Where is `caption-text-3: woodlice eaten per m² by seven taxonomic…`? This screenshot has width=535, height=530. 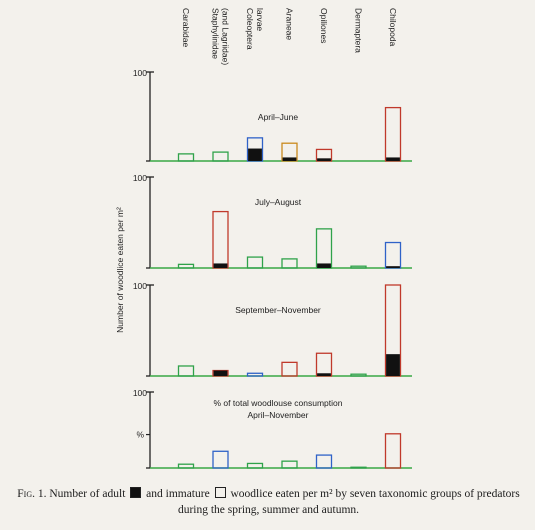 caption-text-3: woodlice eaten per m² by seven taxonomic… is located at coordinates (348, 502).